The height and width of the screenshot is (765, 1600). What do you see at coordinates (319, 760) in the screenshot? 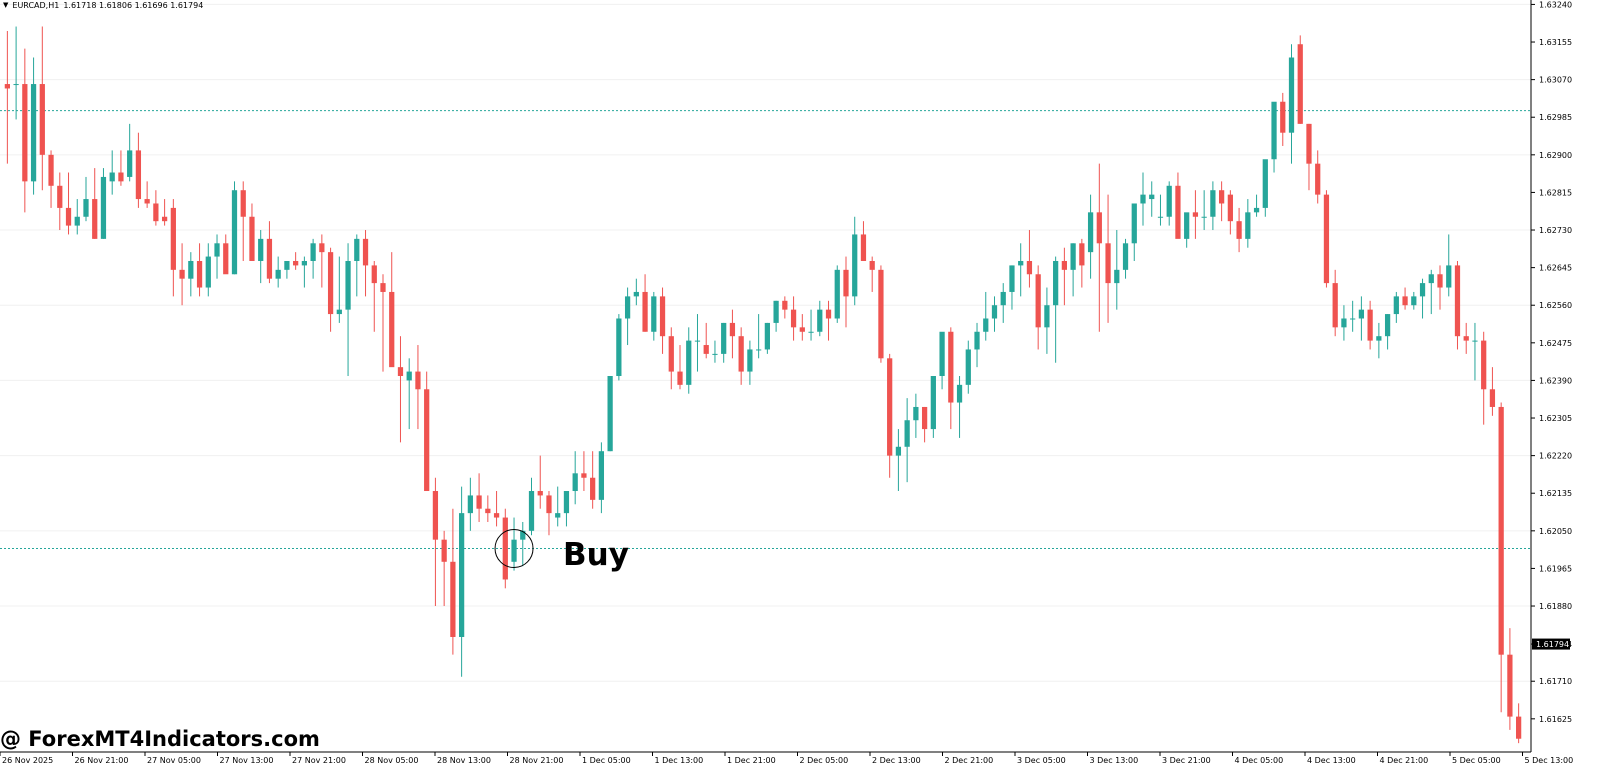
I see `time-tick-label: 27 Nov 21:00` at bounding box center [319, 760].